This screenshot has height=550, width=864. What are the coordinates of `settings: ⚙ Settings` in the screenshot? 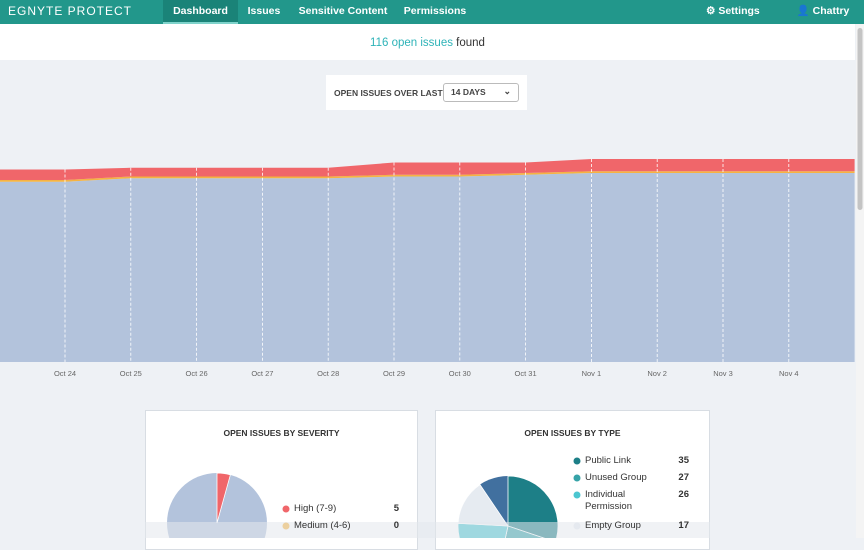 It's located at (733, 11).